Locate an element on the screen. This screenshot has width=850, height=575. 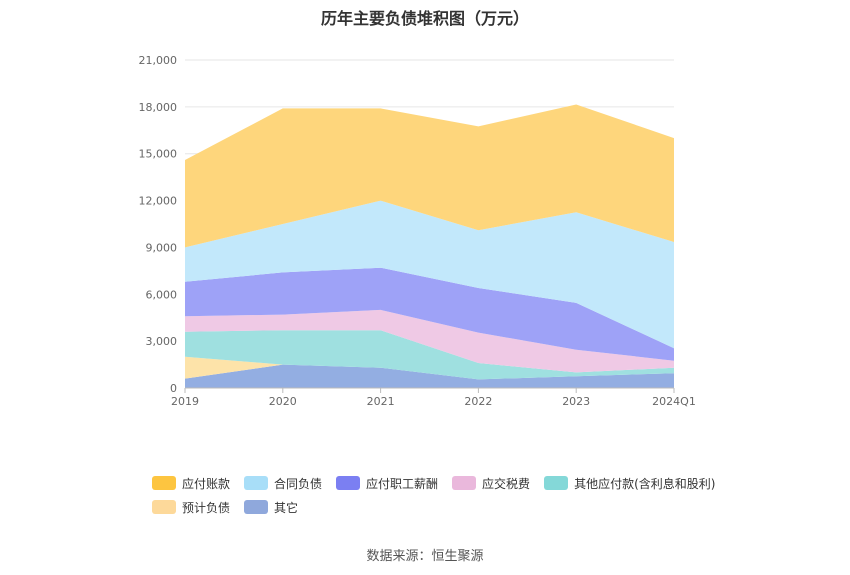
y-tick-label: 9,000 is located at coordinates (162, 247).